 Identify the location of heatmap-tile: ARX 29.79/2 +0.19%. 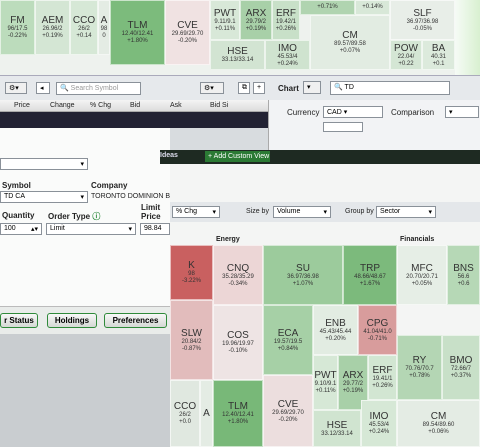
(256, 20).